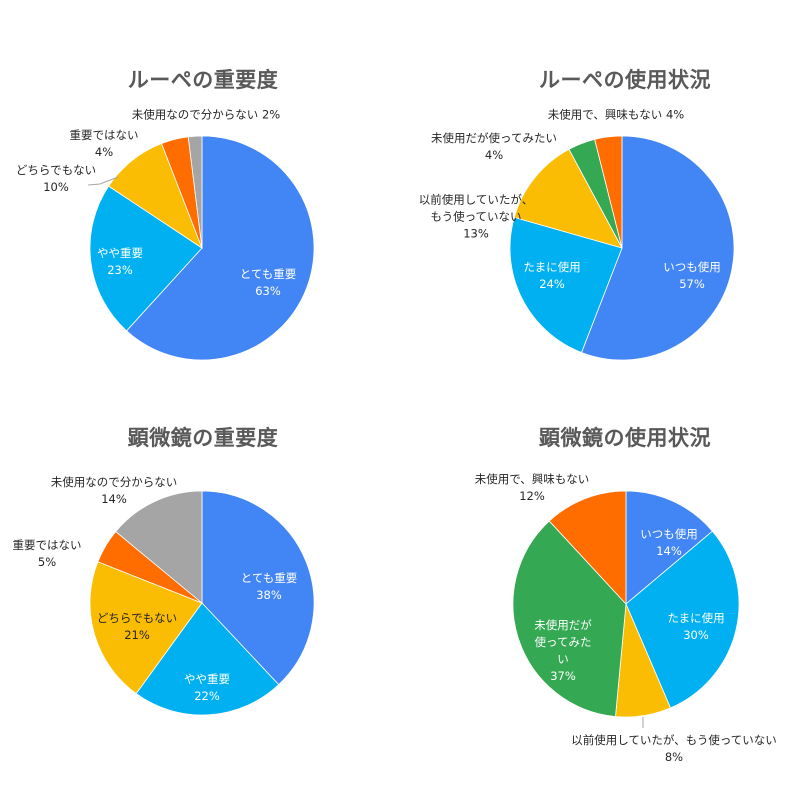 Image resolution: width=800 pixels, height=800 pixels. What do you see at coordinates (120, 262) in the screenshot?
I see `data-label: やや重要 23%` at bounding box center [120, 262].